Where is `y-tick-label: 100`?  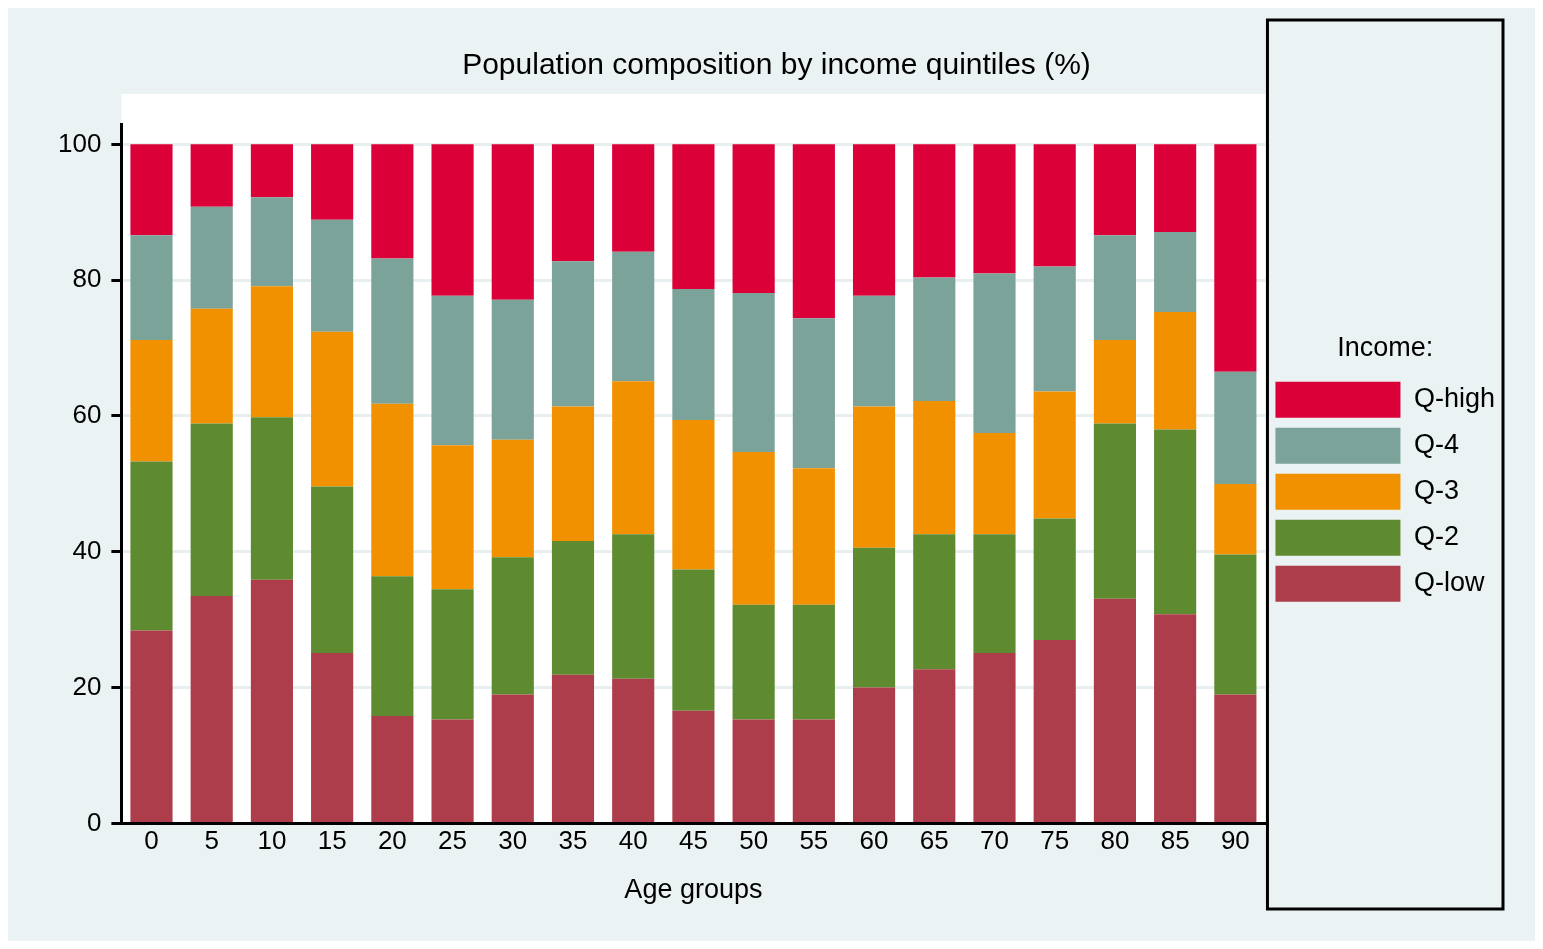 y-tick-label: 100 is located at coordinates (79, 142).